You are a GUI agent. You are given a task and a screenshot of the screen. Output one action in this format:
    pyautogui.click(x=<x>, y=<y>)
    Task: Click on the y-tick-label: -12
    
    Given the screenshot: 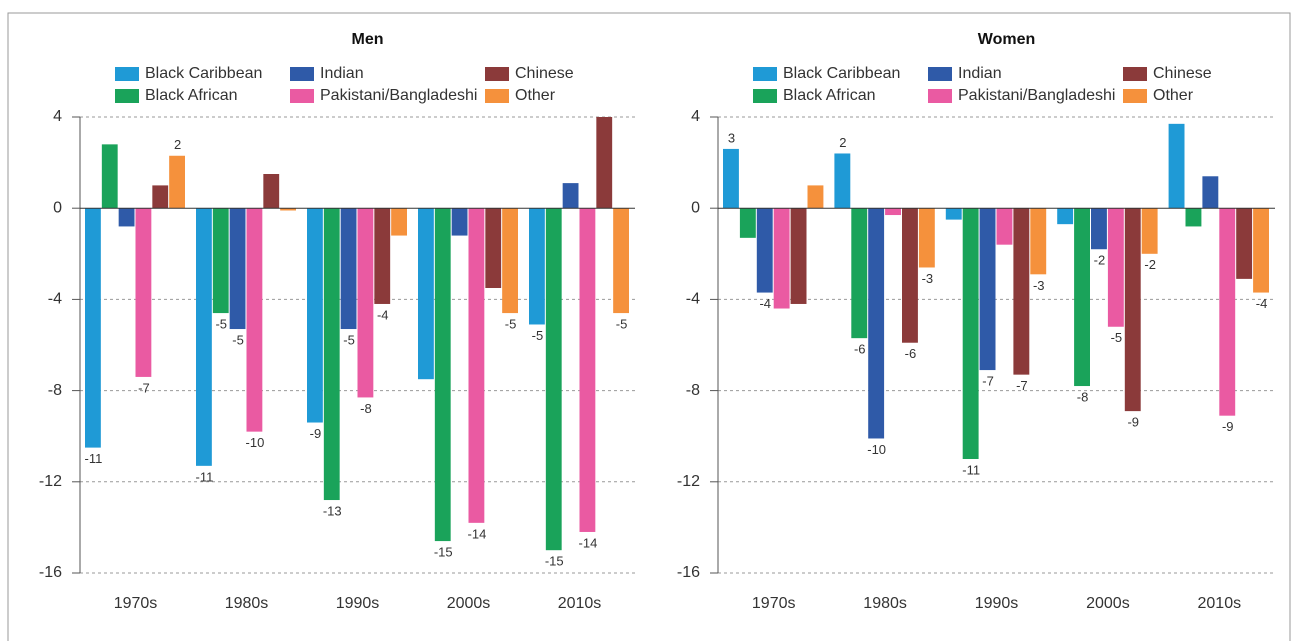 What is the action you would take?
    pyautogui.click(x=688, y=481)
    